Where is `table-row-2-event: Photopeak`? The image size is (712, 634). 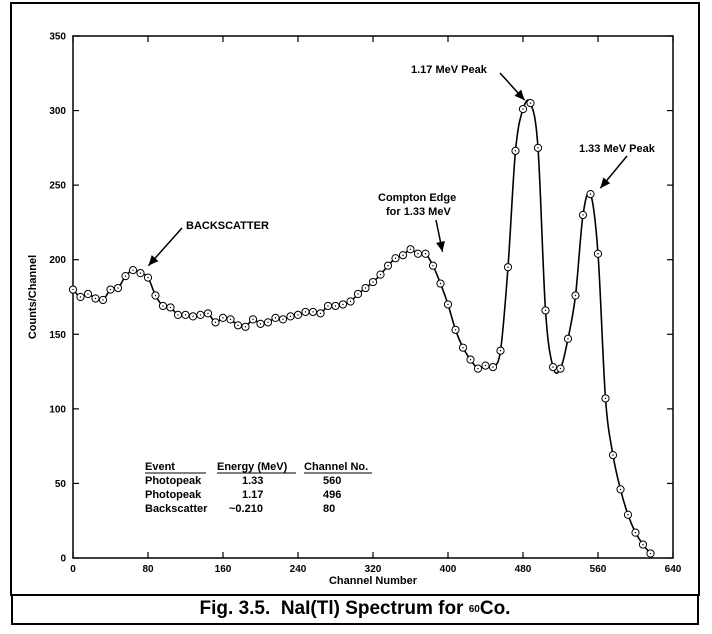
table-row-2-event: Photopeak is located at coordinates (173, 495).